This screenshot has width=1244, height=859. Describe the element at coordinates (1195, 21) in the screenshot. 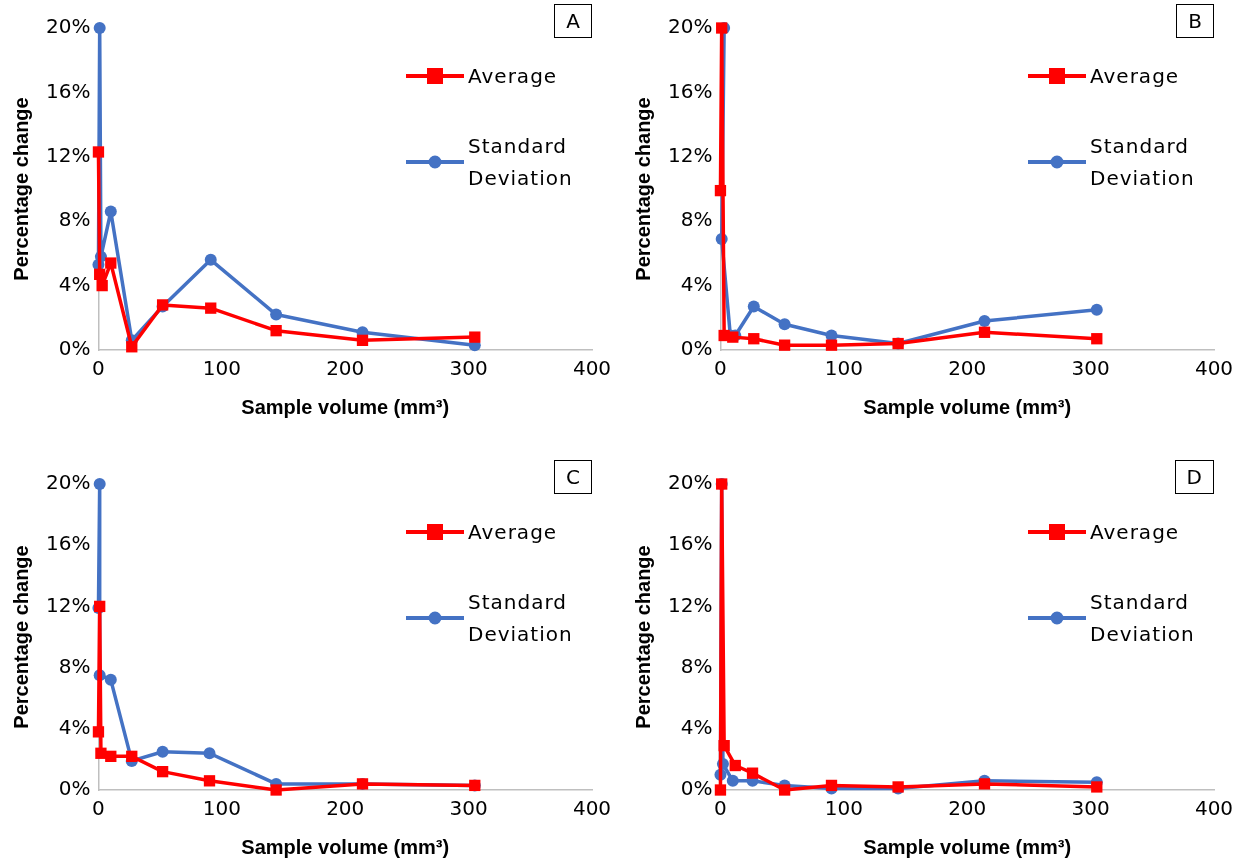

I see `chart-title: B` at that location.